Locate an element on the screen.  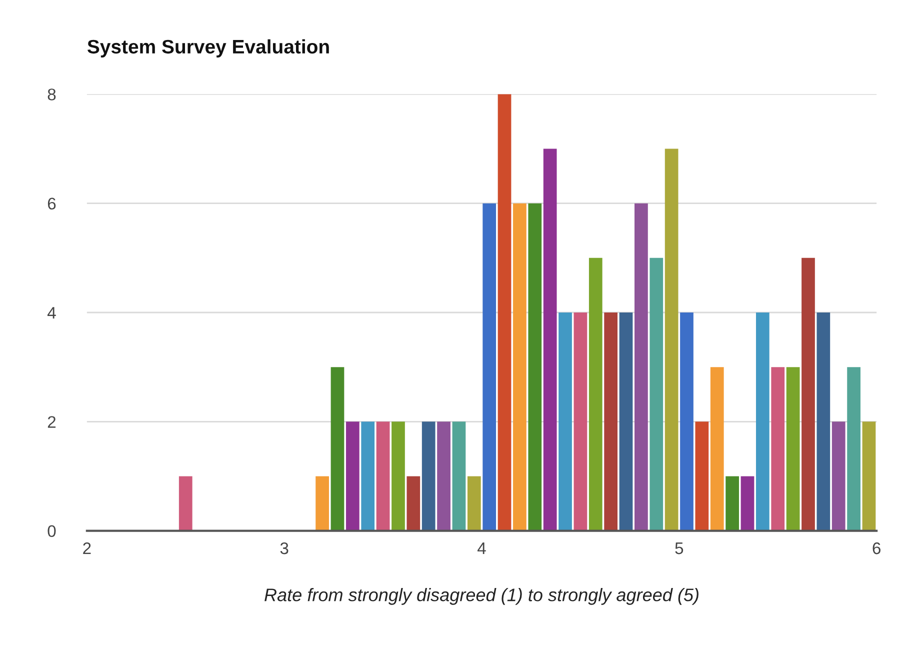
y-tick-label: 6 is located at coordinates (52, 204).